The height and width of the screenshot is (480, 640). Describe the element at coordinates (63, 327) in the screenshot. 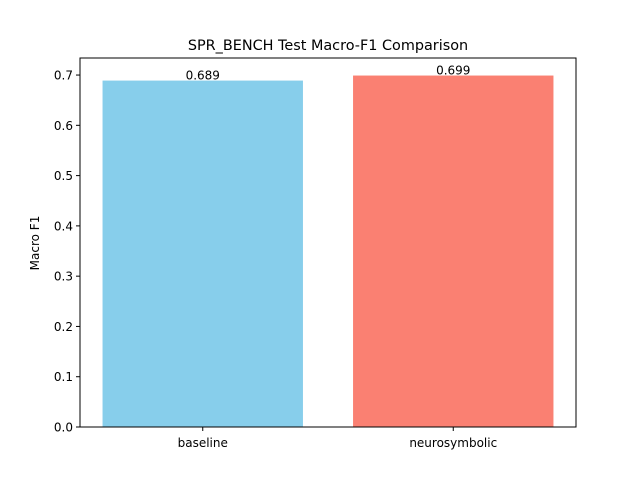

I see `y-tick-label: 0.2` at that location.